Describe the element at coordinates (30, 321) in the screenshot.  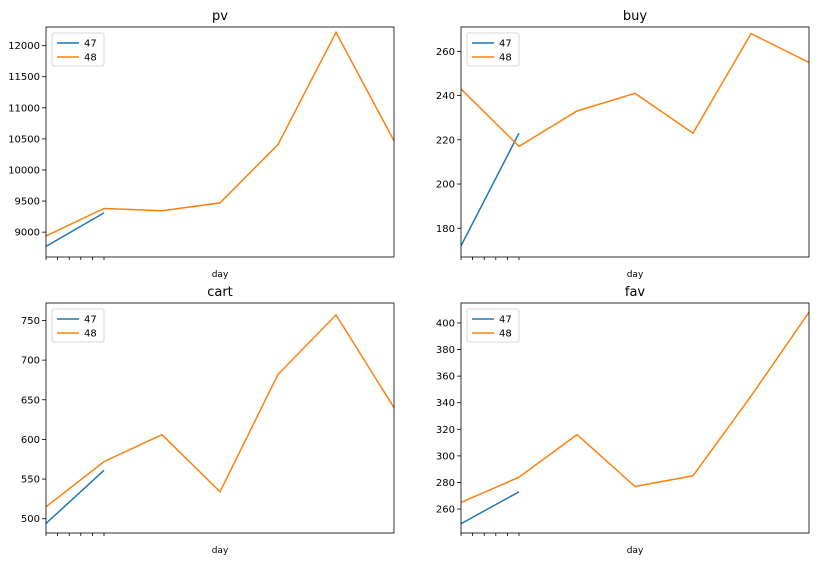
I see `y-tick-label: 750` at that location.